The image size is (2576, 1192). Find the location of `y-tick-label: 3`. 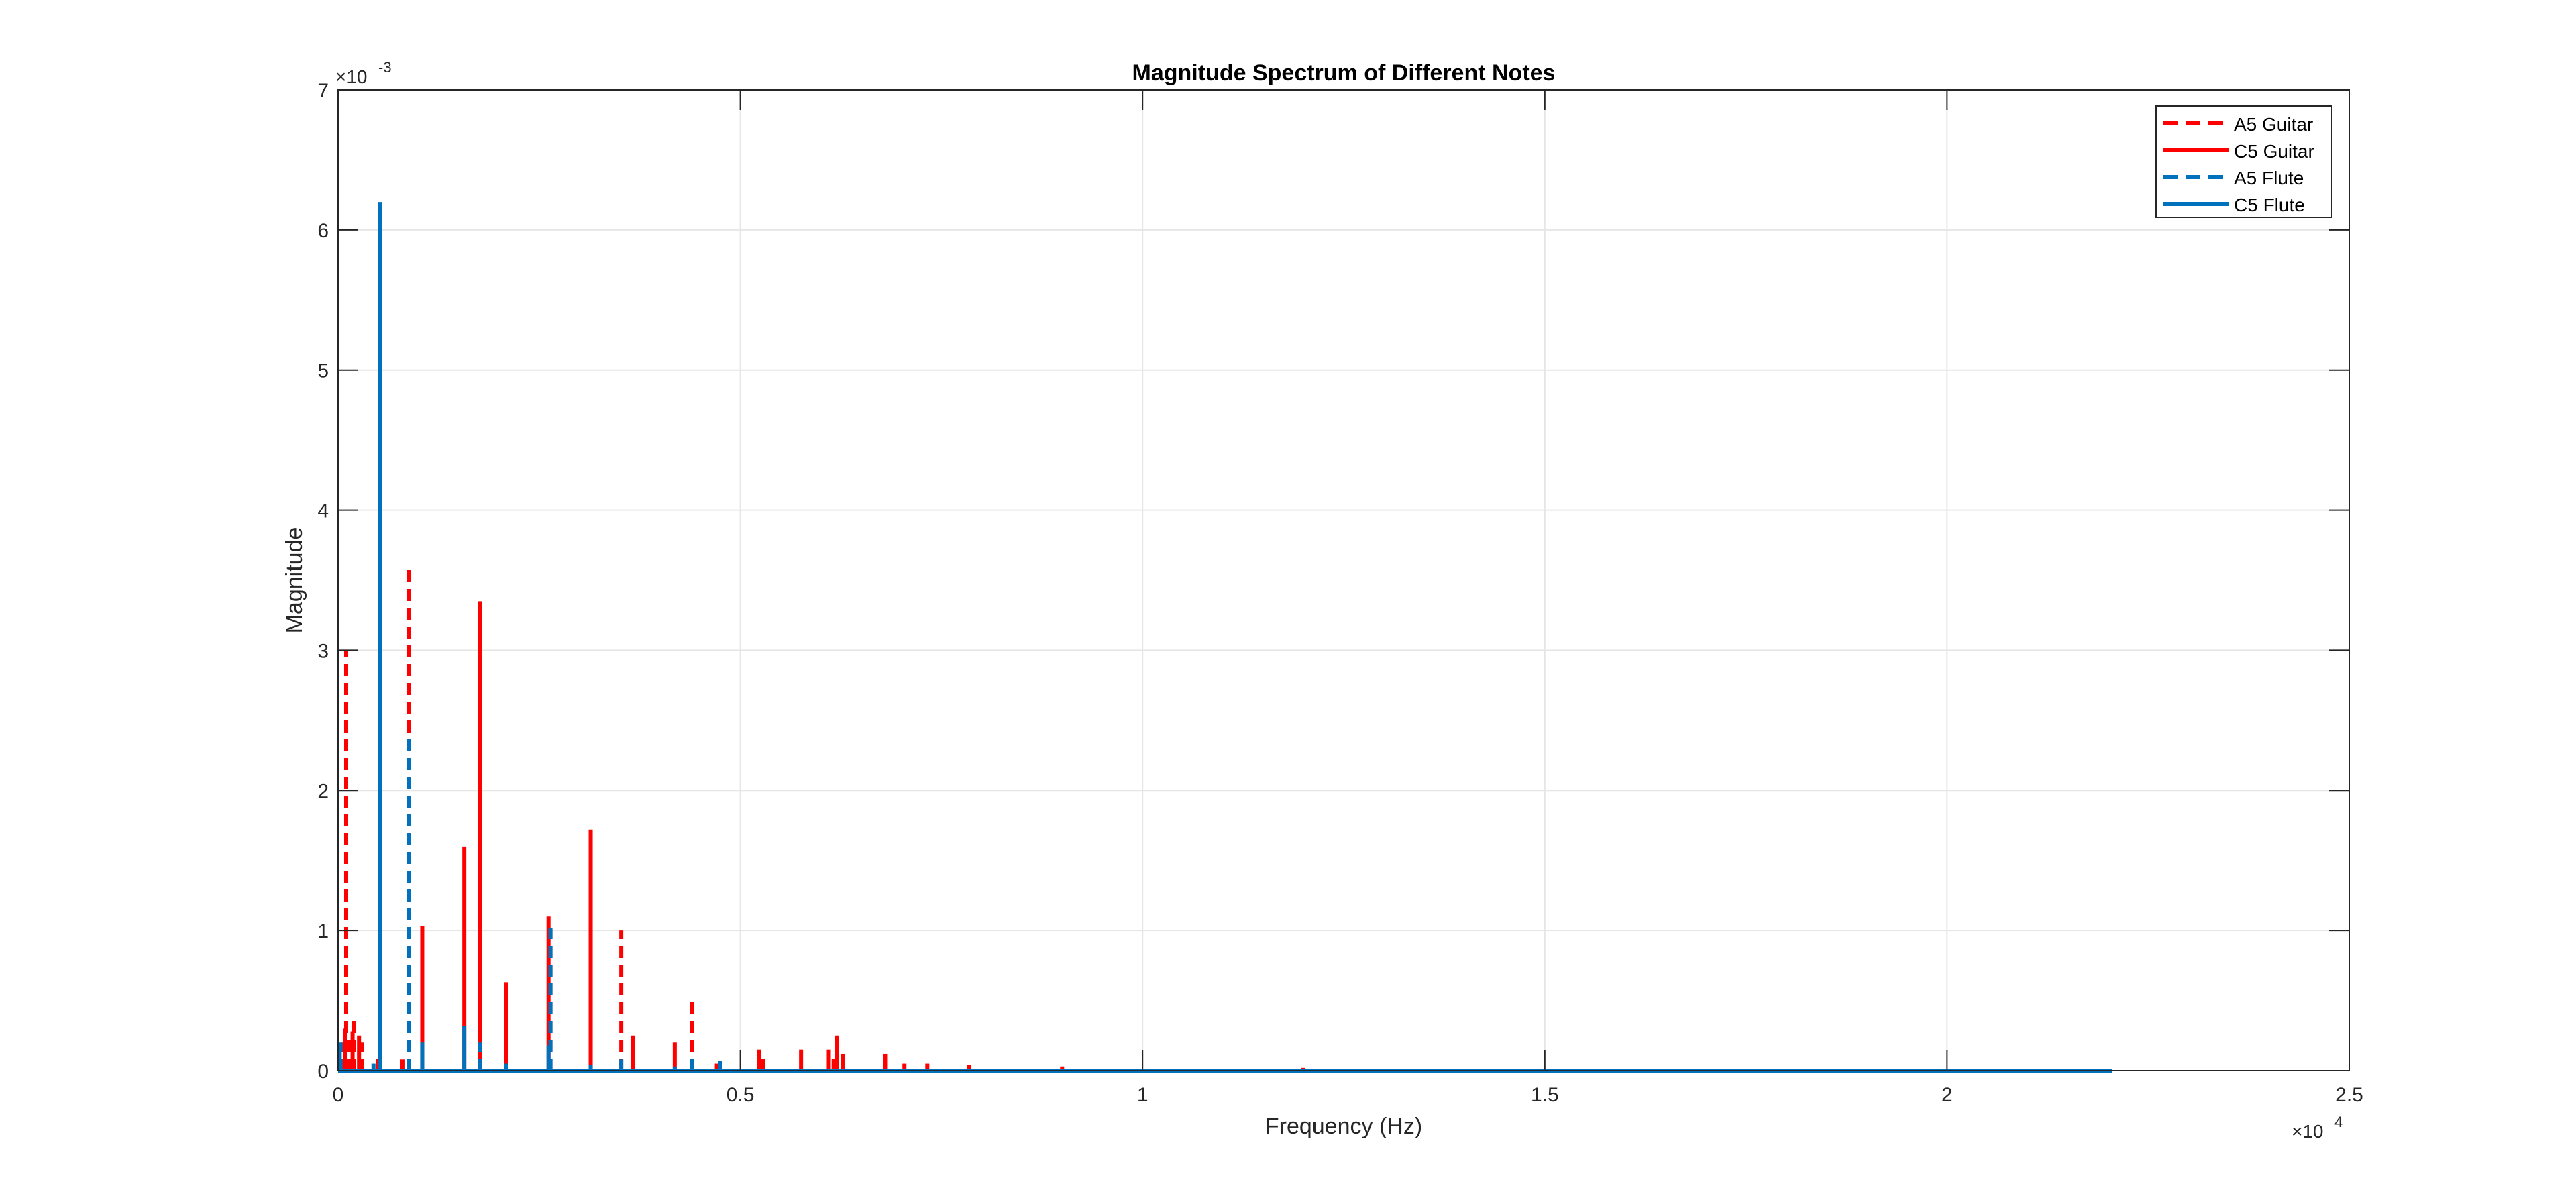

y-tick-label: 3 is located at coordinates (323, 651).